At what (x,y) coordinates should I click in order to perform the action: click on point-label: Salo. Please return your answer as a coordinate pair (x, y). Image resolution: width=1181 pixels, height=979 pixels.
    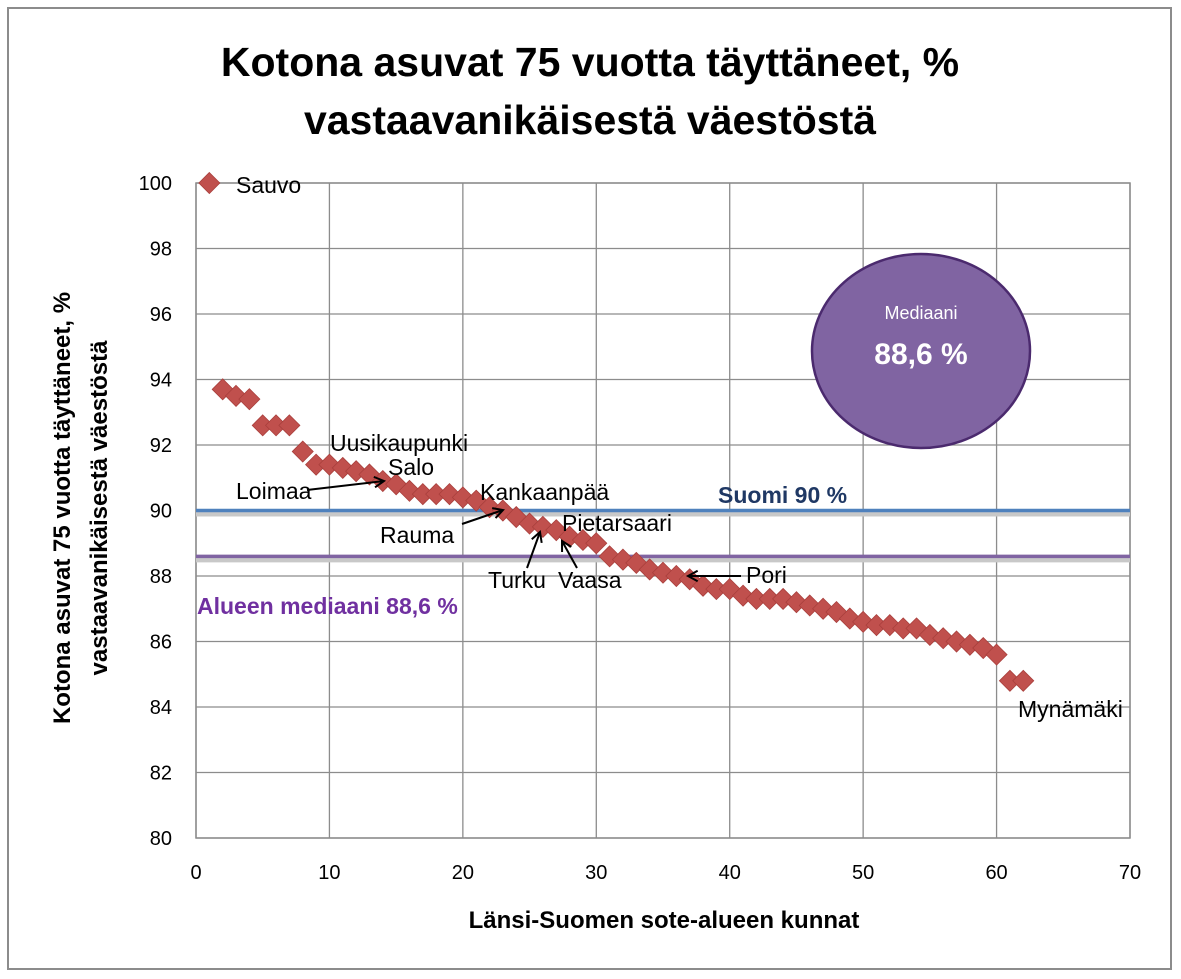
    Looking at the image, I should click on (411, 467).